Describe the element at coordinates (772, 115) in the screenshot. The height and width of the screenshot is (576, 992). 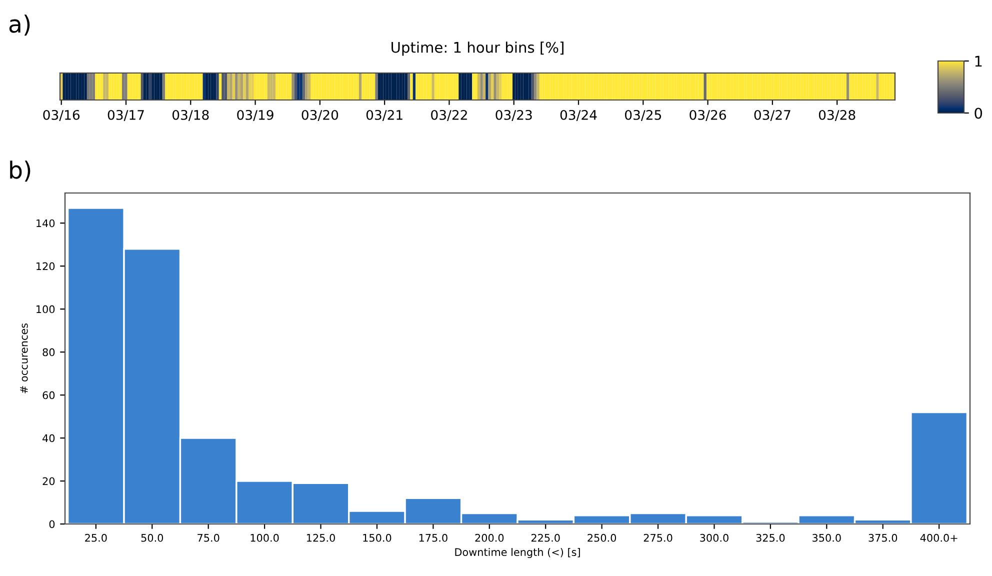
I see `x-tick-label: 03/27` at that location.